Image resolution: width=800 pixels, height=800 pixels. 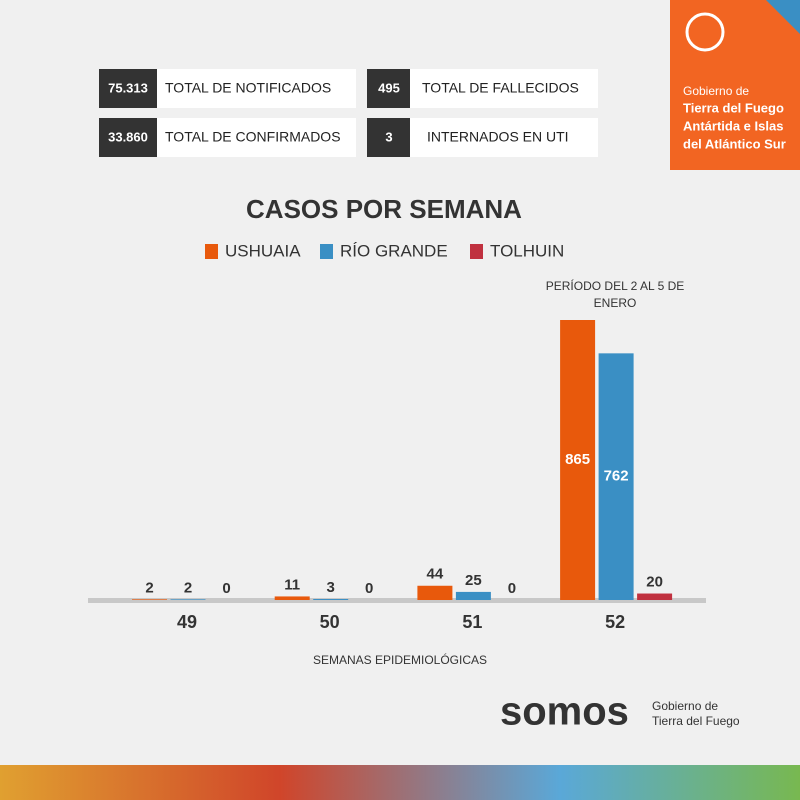 I want to click on brand: somos, so click(x=564, y=712).